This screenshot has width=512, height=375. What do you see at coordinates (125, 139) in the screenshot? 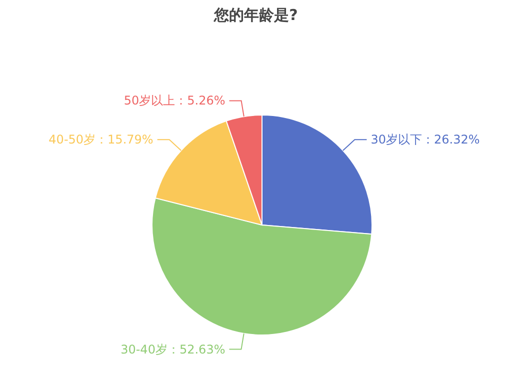
I see `data-label: ：15.79%` at bounding box center [125, 139].